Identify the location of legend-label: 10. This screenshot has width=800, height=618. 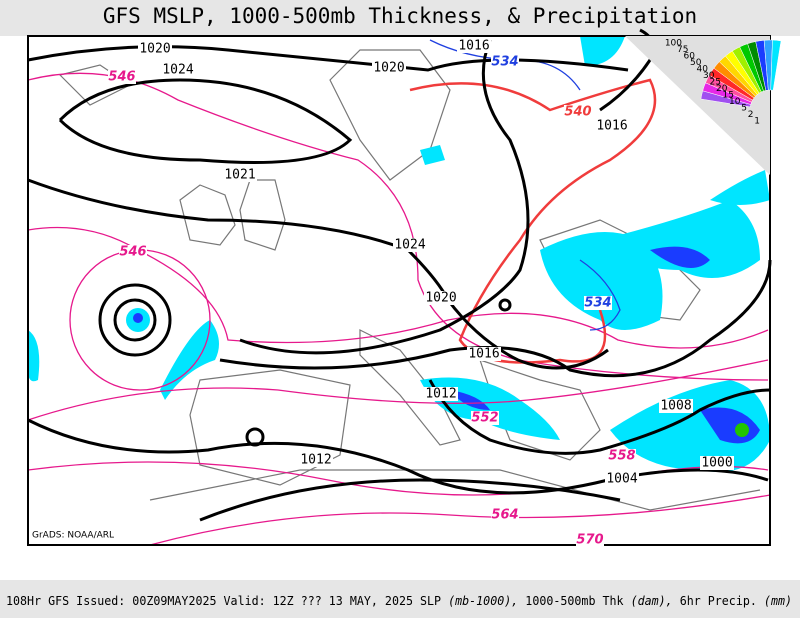
(735, 102).